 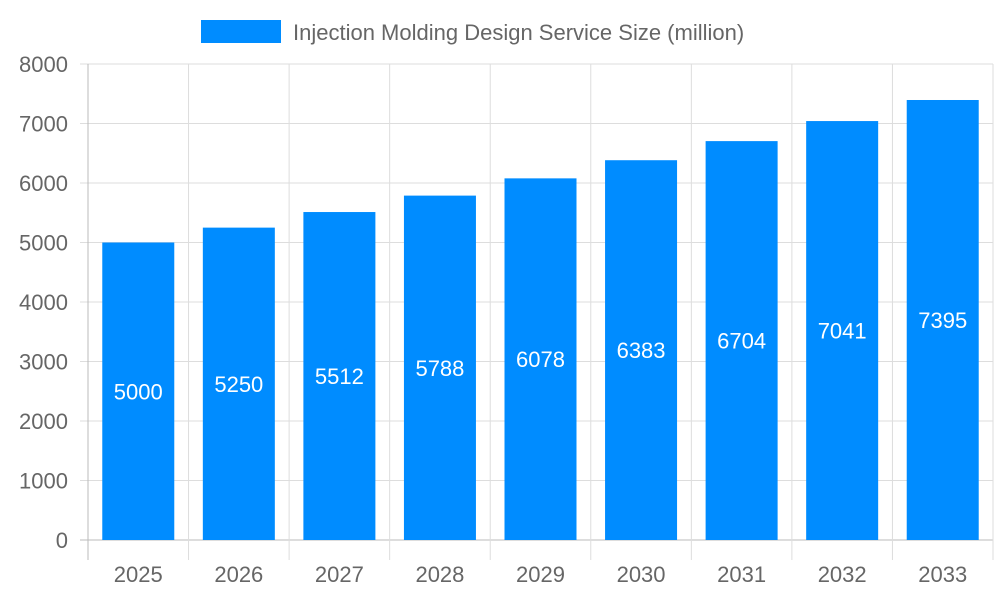 What do you see at coordinates (439, 574) in the screenshot?
I see `x-tick-label: 2028` at bounding box center [439, 574].